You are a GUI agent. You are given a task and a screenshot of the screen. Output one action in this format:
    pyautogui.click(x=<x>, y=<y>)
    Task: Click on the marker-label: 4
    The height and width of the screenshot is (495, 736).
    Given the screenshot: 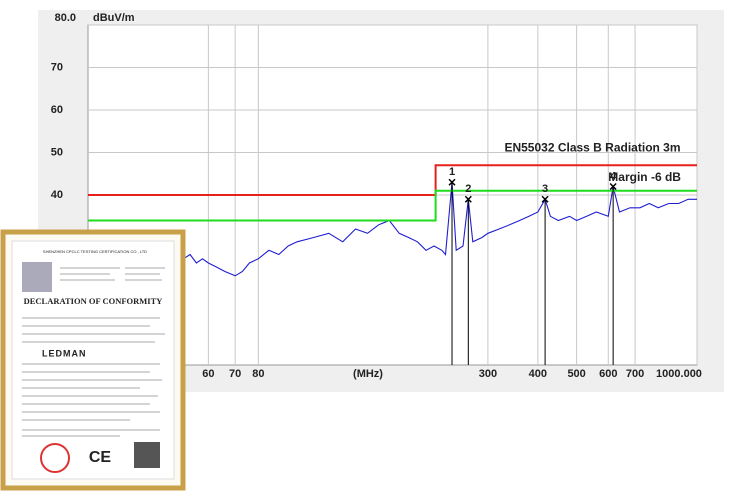 What is the action you would take?
    pyautogui.click(x=613, y=176)
    